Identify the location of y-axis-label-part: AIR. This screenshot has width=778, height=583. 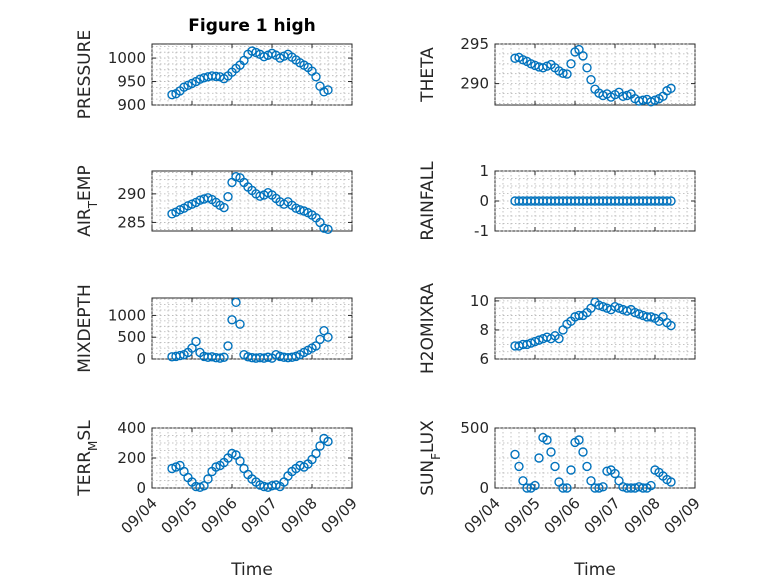
(85, 222).